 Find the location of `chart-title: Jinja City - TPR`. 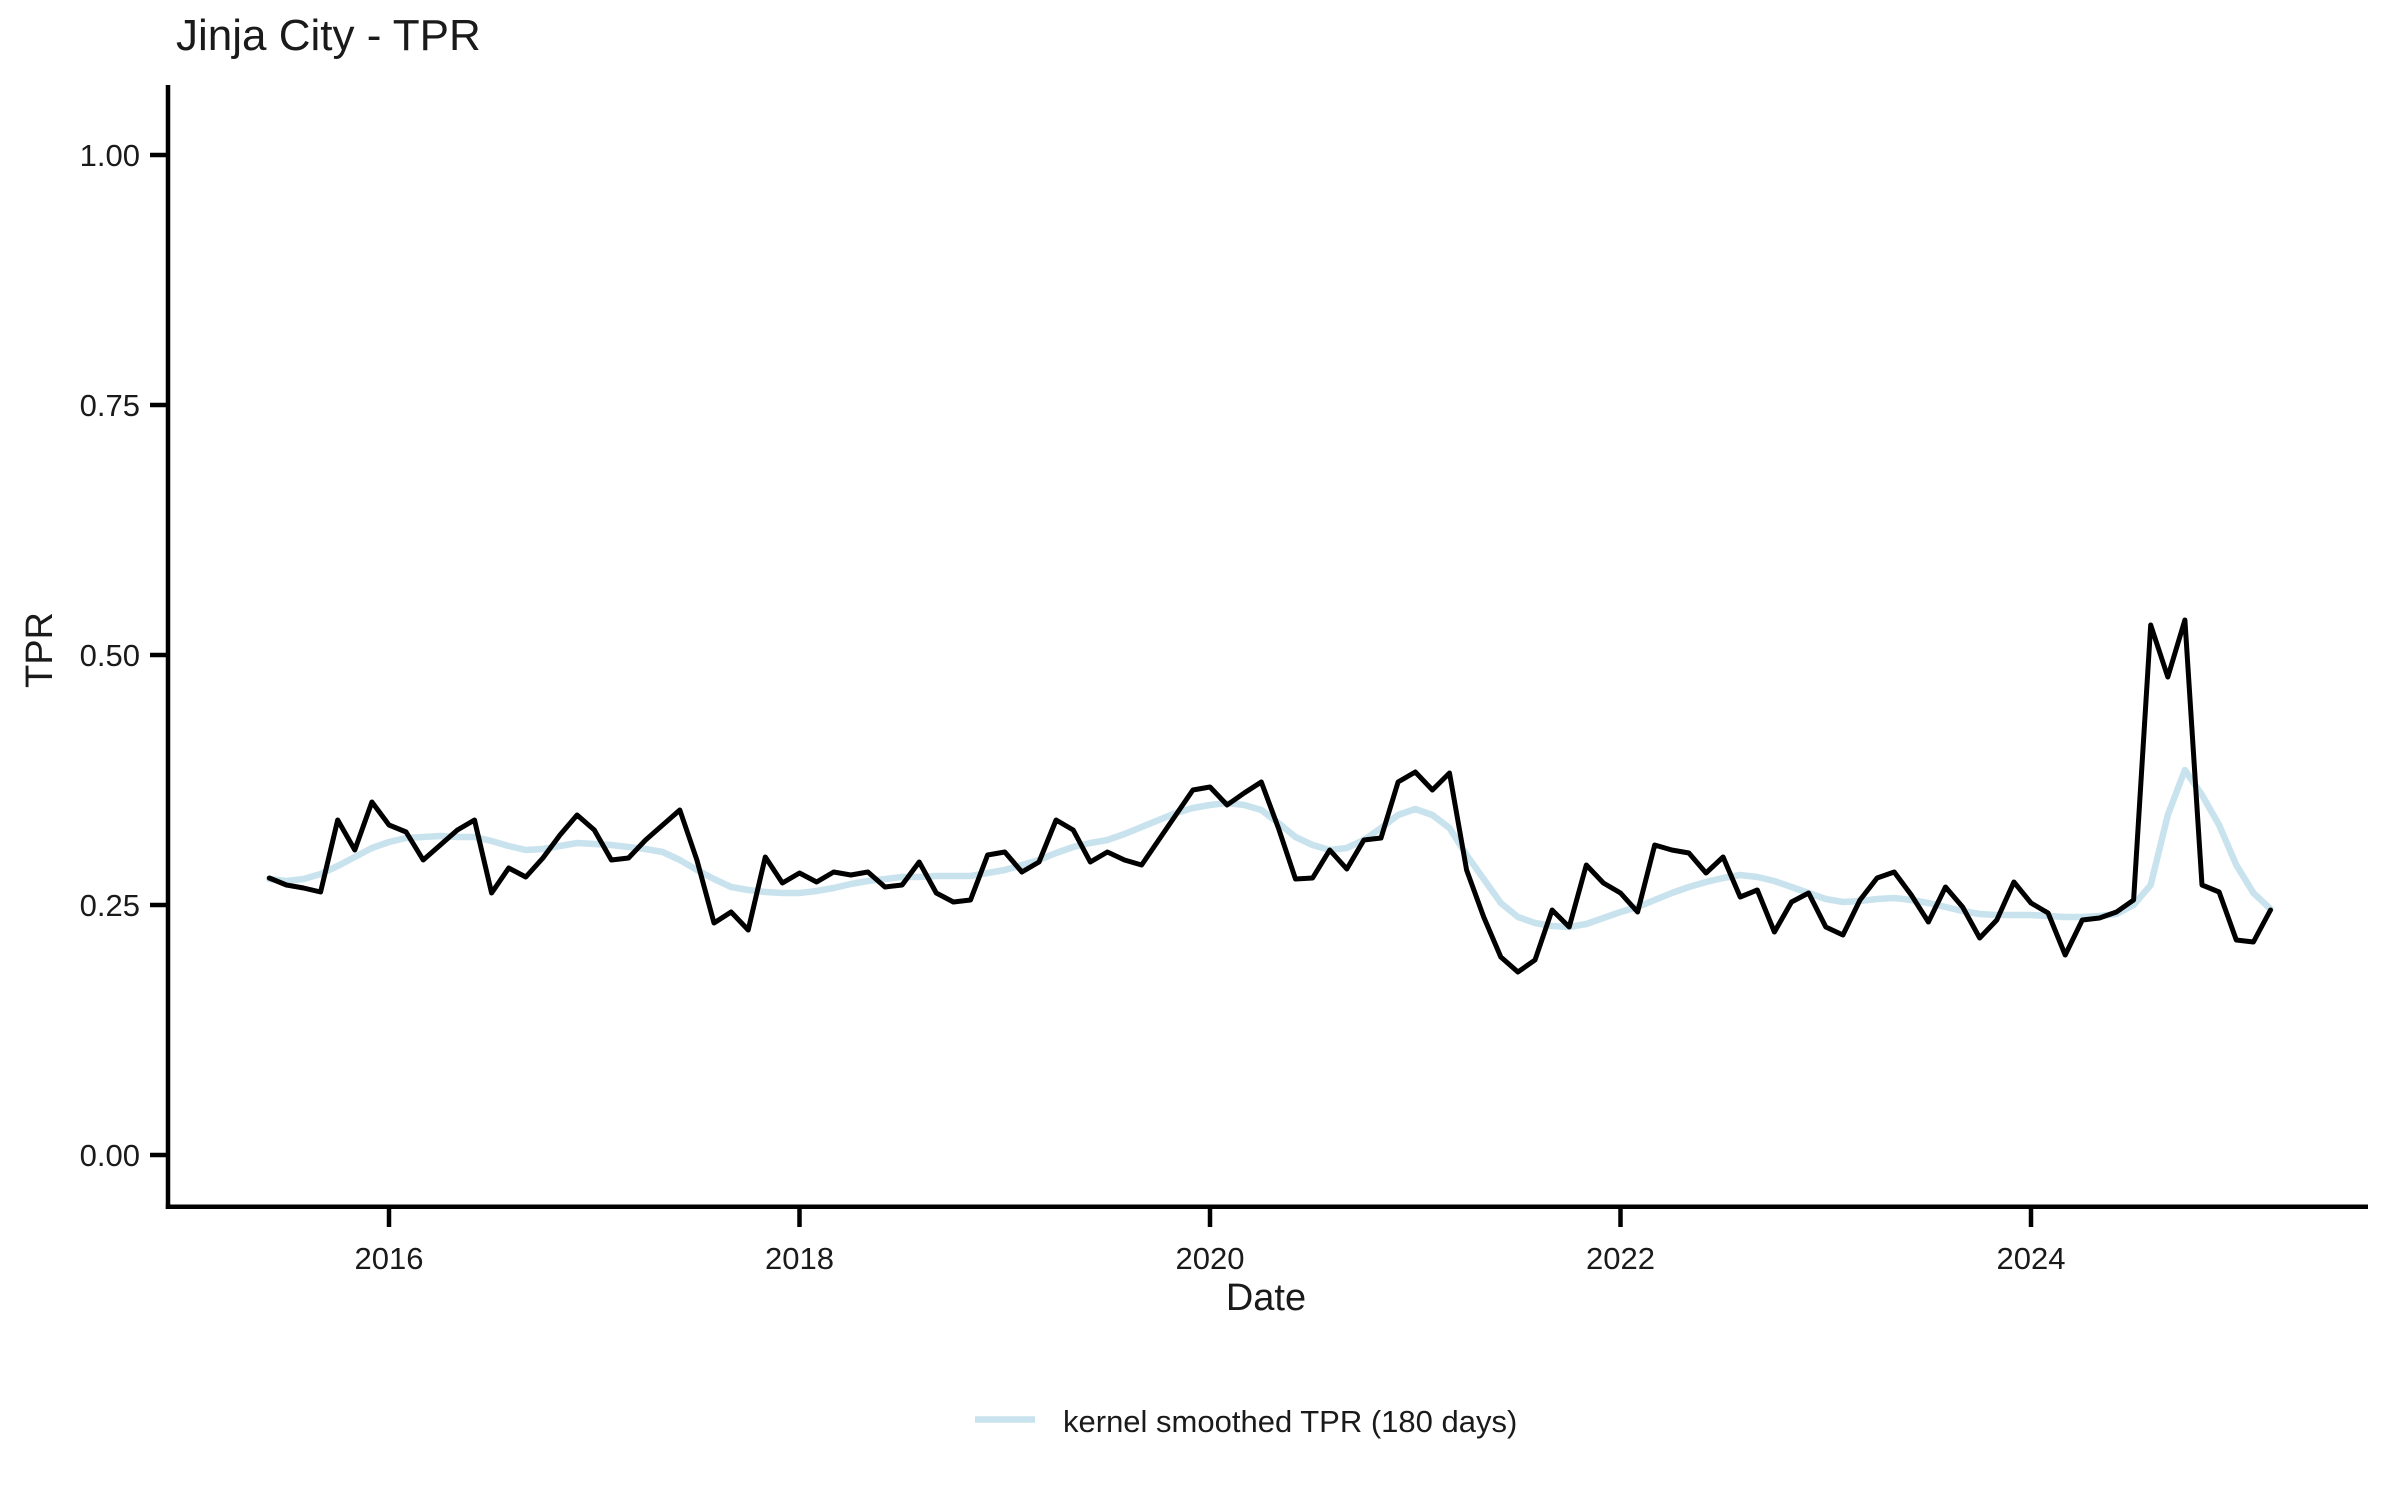

chart-title: Jinja City - TPR is located at coordinates (328, 35).